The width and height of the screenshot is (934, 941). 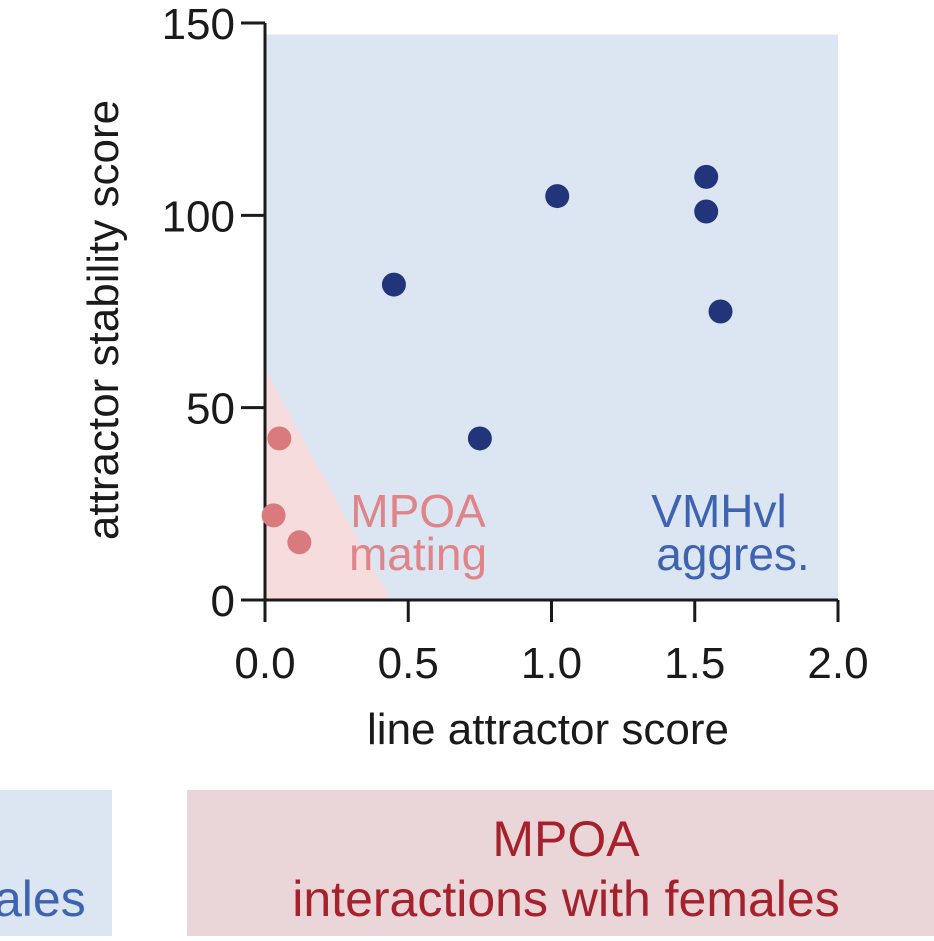 I want to click on mpoa-region-label-line2: mating, so click(x=418, y=554).